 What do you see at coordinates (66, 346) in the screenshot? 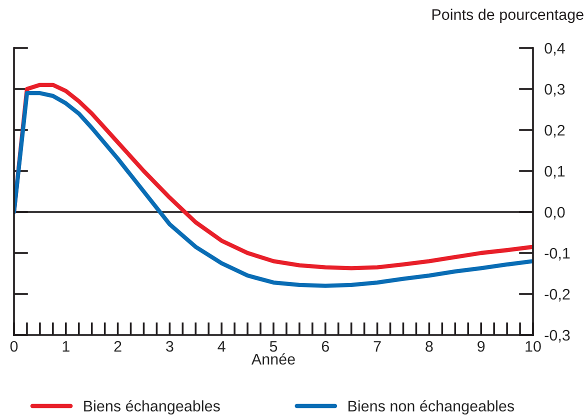
I see `x-tick-label: 1` at bounding box center [66, 346].